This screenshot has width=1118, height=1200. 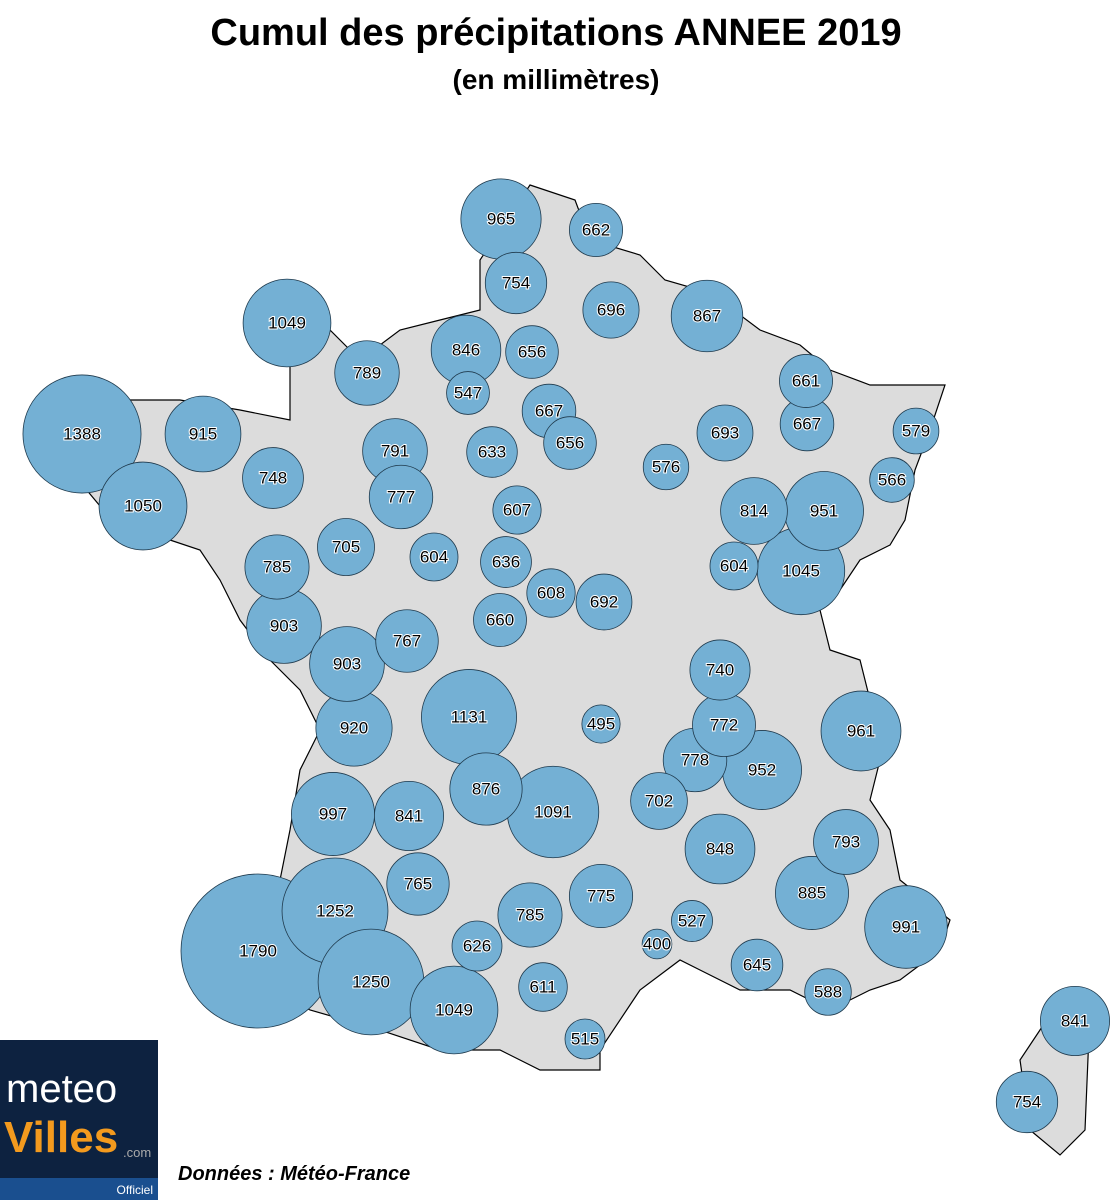 What do you see at coordinates (556, 79) in the screenshot?
I see `subtitle: (en millimètres)` at bounding box center [556, 79].